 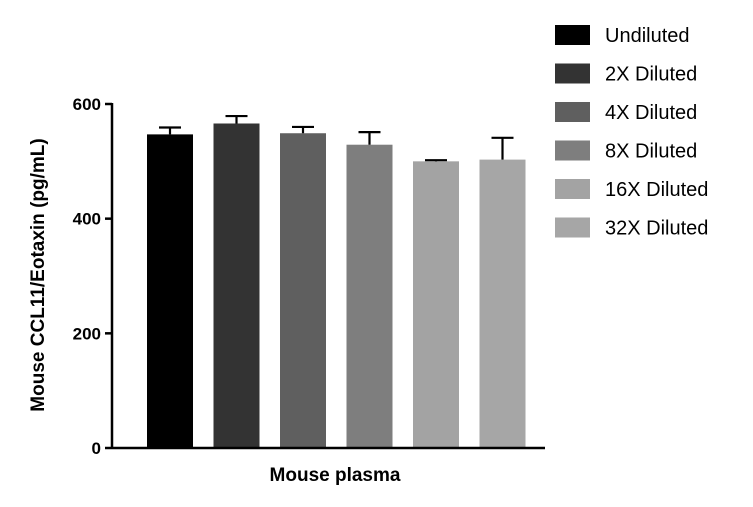 What do you see at coordinates (656, 190) in the screenshot?
I see `legend-label-5: 16X Diluted` at bounding box center [656, 190].